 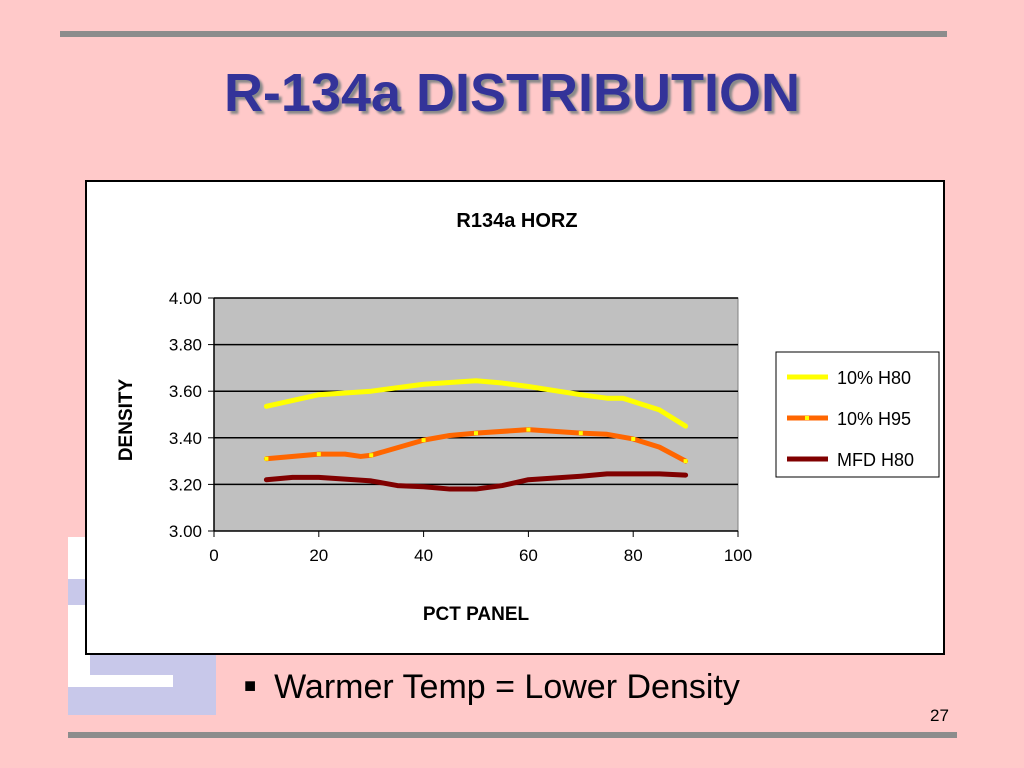 What do you see at coordinates (939, 715) in the screenshot?
I see `page-number: 27` at bounding box center [939, 715].